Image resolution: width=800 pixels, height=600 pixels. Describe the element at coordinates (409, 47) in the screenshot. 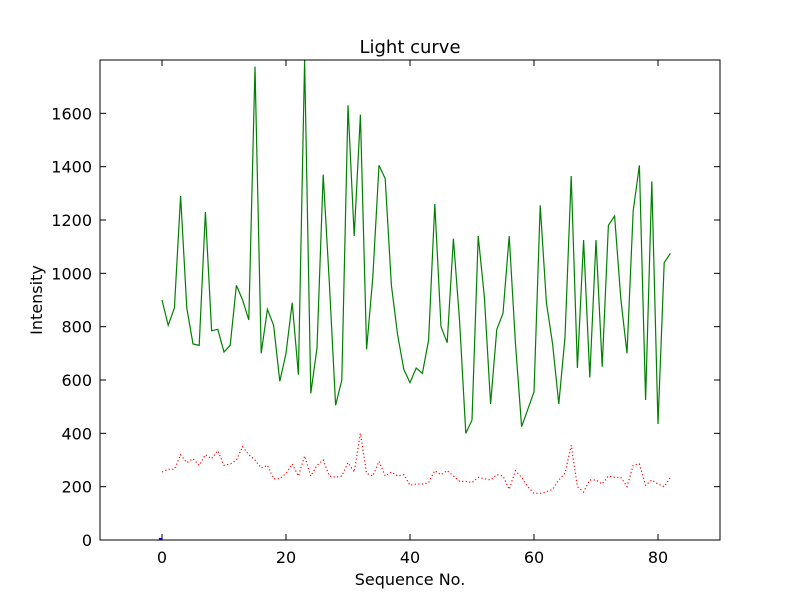

I see `chart-title: Light curve` at that location.